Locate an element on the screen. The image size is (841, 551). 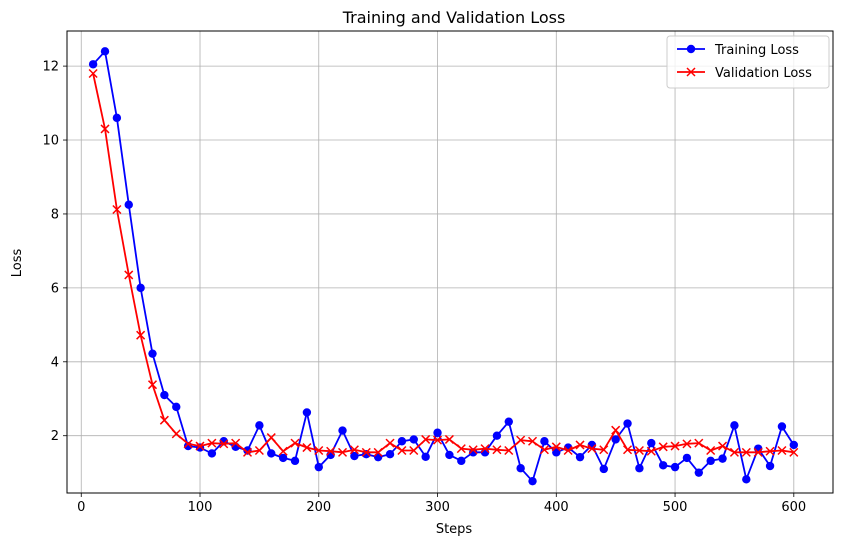
y-tick-label: 12 is located at coordinates (50, 67).